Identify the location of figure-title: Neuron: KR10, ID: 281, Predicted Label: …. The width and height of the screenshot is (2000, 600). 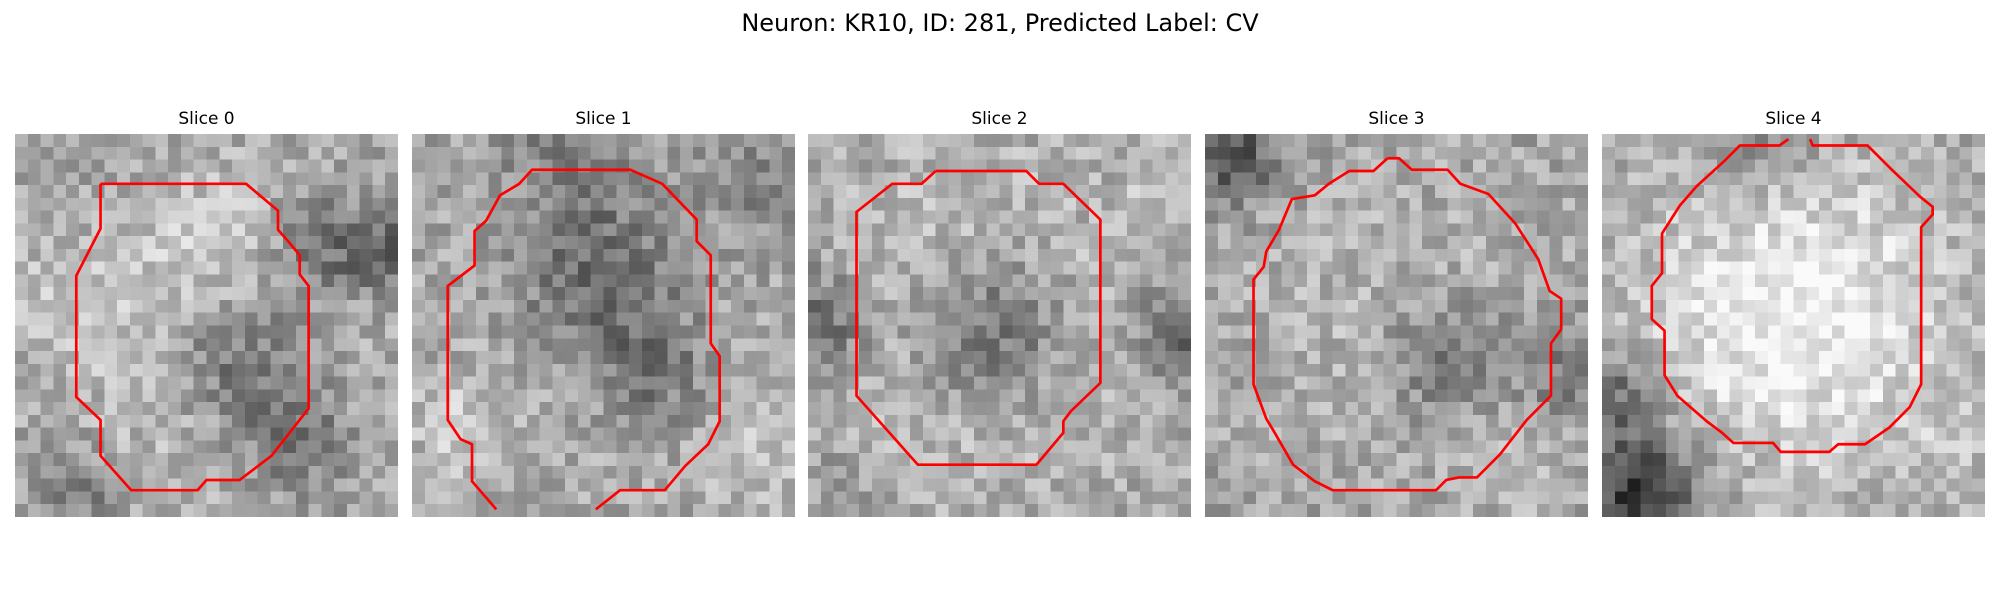
(1000, 23).